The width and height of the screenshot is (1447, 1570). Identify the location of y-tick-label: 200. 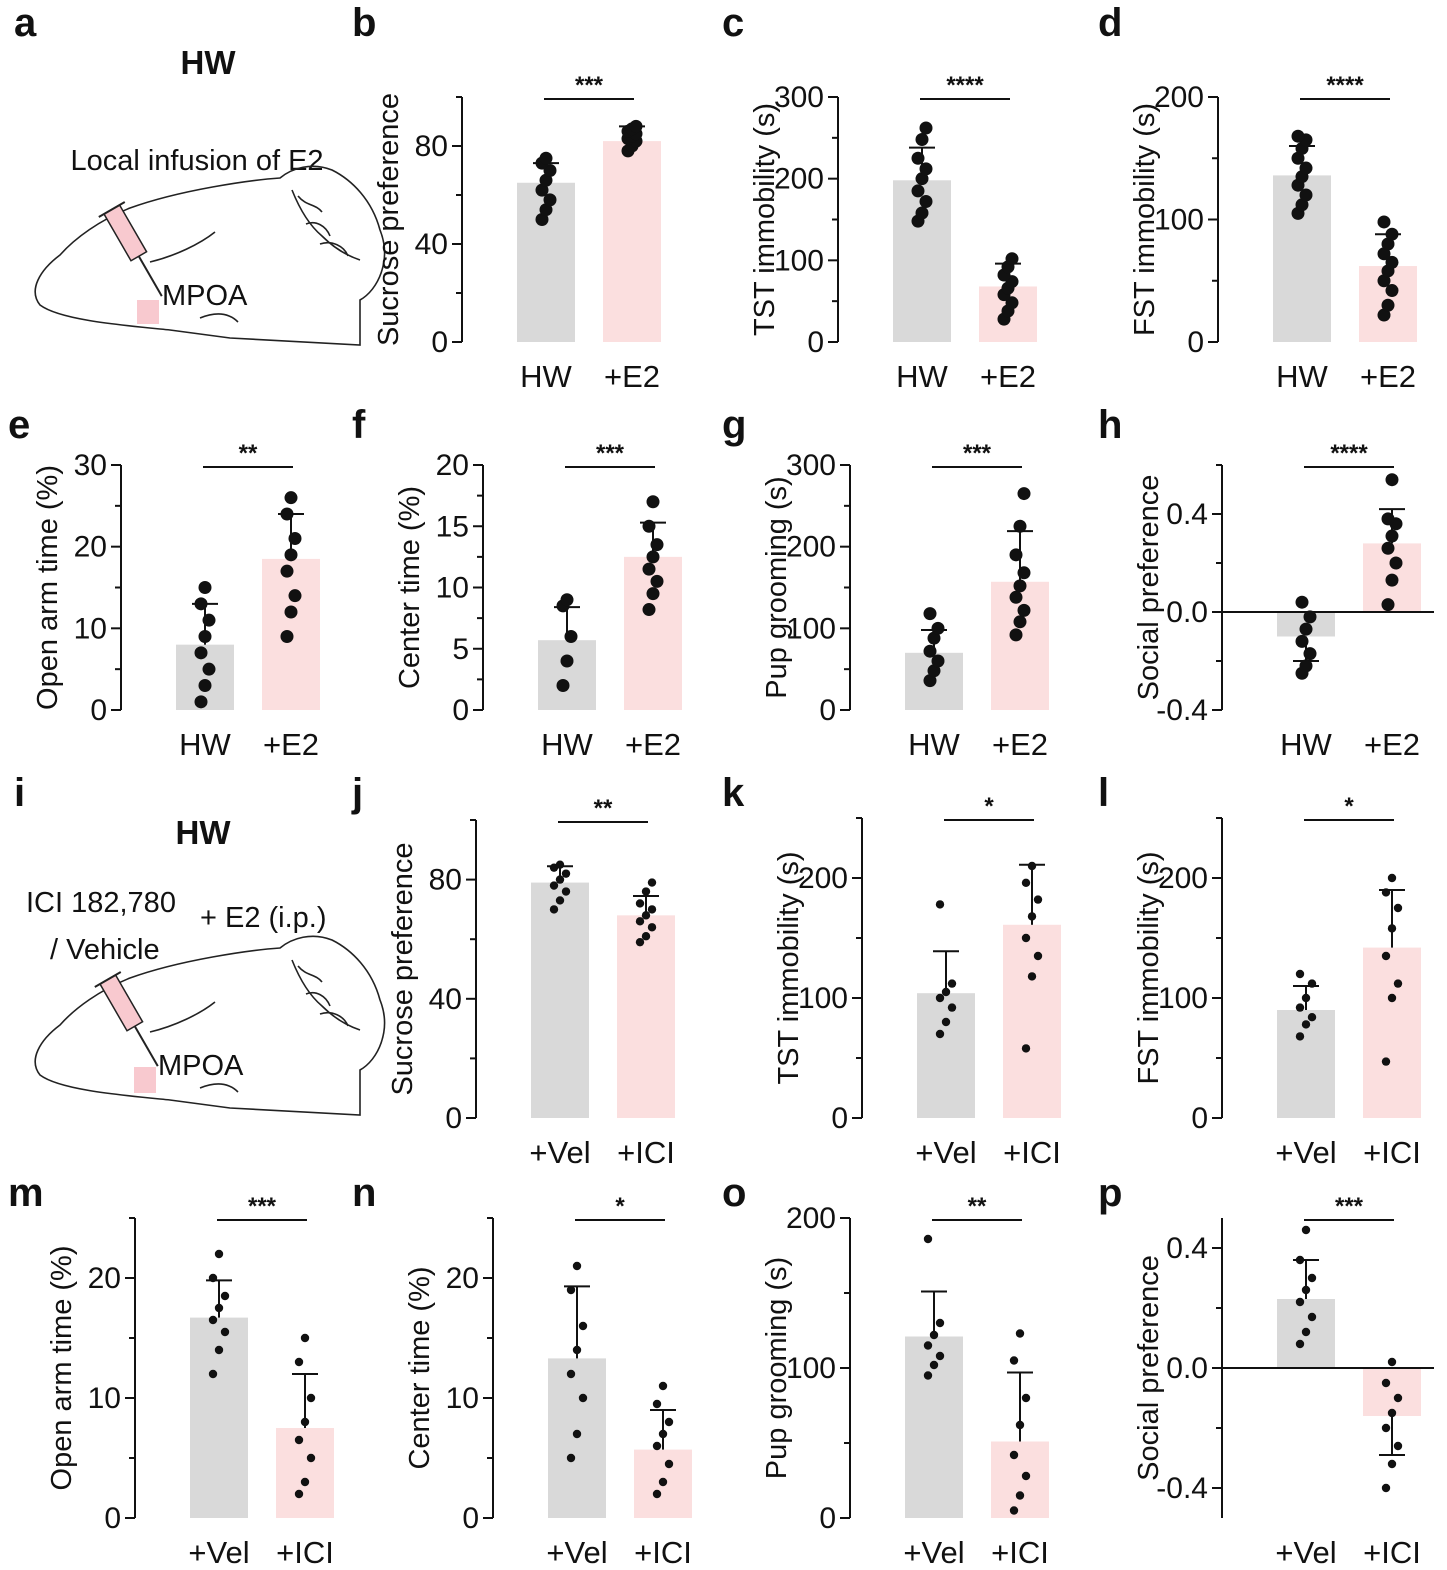
(1183, 878).